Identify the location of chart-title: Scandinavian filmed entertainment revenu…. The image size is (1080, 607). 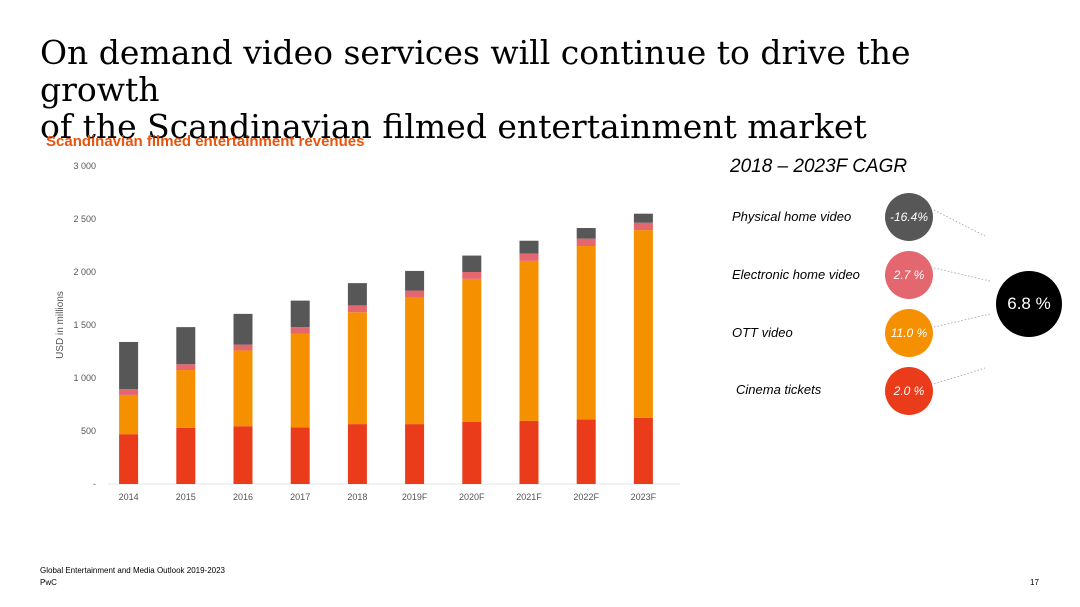
(205, 141).